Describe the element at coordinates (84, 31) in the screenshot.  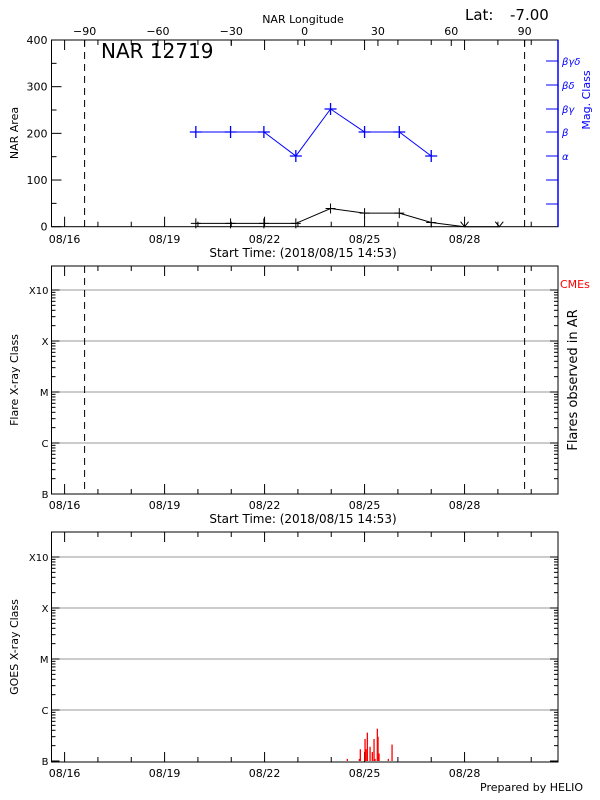
I see `top-tick-label: −90` at that location.